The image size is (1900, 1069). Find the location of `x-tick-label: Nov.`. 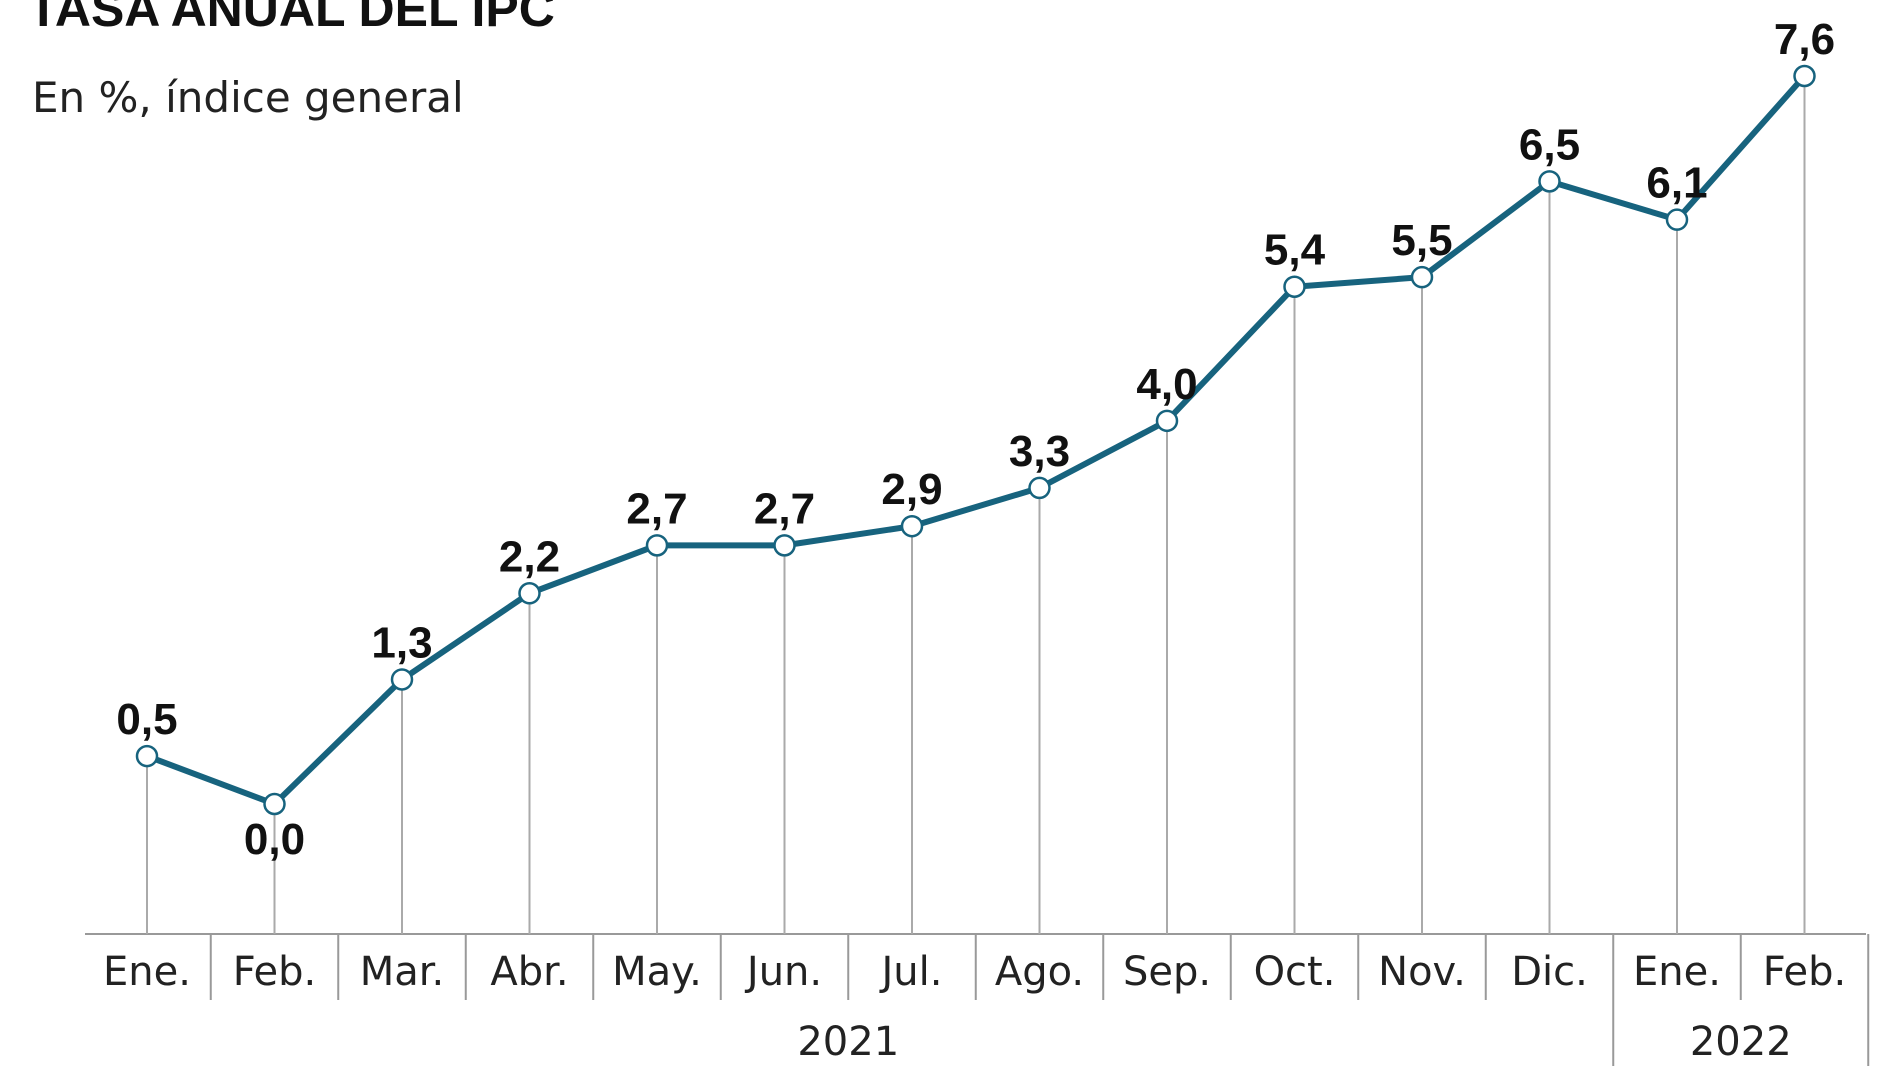

x-tick-label: Nov. is located at coordinates (1422, 972).